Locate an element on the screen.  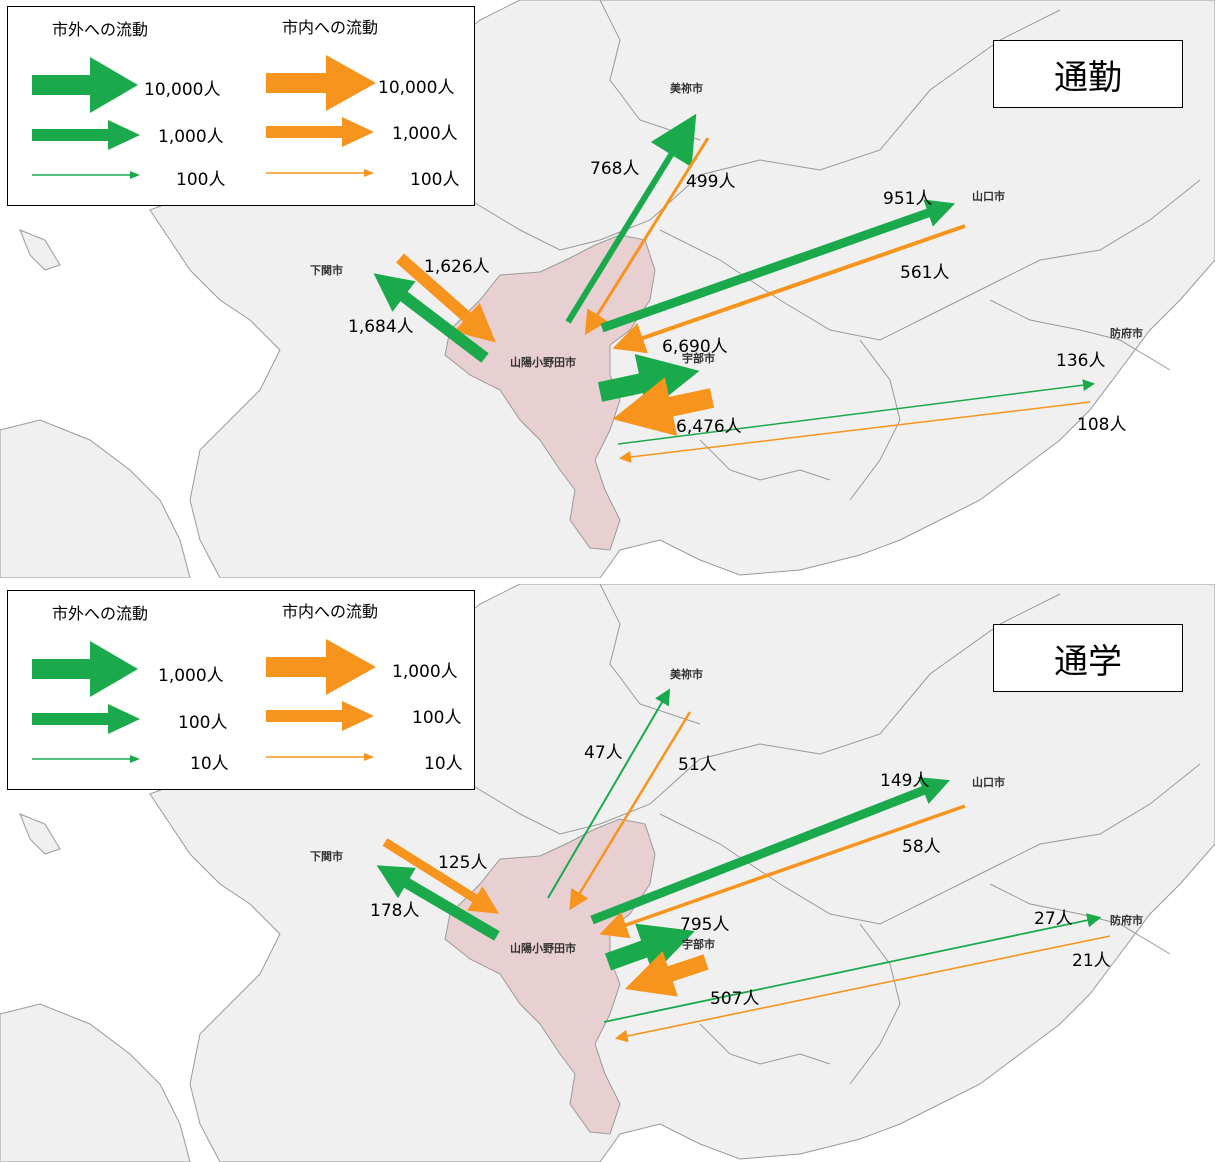
legend-outflow-scale-medium: 100人 is located at coordinates (203, 723).